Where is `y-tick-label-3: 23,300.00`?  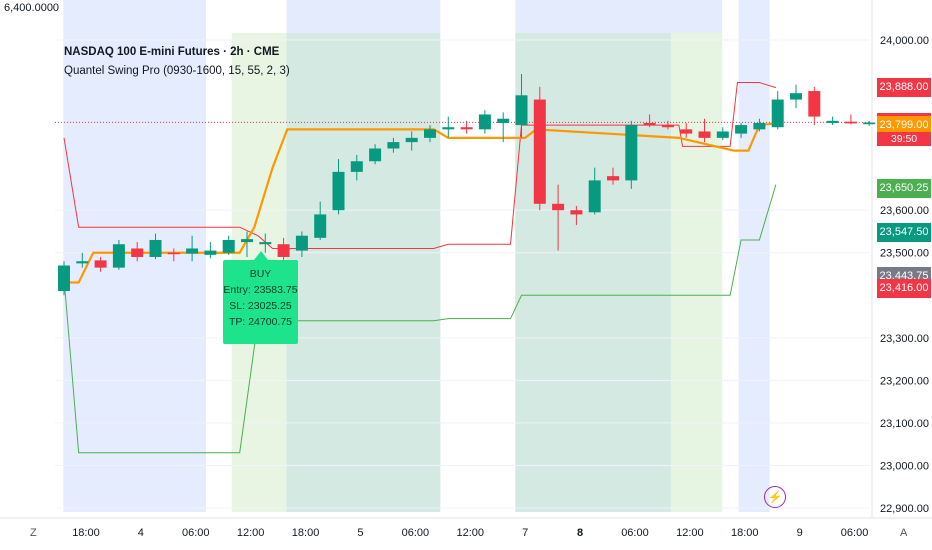 y-tick-label-3: 23,300.00 is located at coordinates (904, 339).